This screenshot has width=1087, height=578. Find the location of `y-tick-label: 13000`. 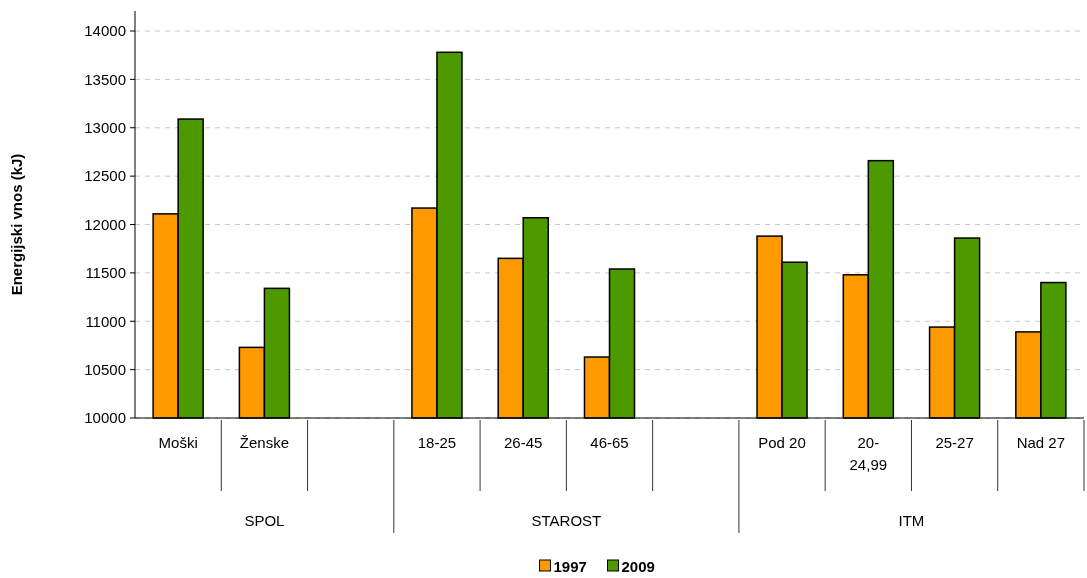

y-tick-label: 13000 is located at coordinates (105, 127).